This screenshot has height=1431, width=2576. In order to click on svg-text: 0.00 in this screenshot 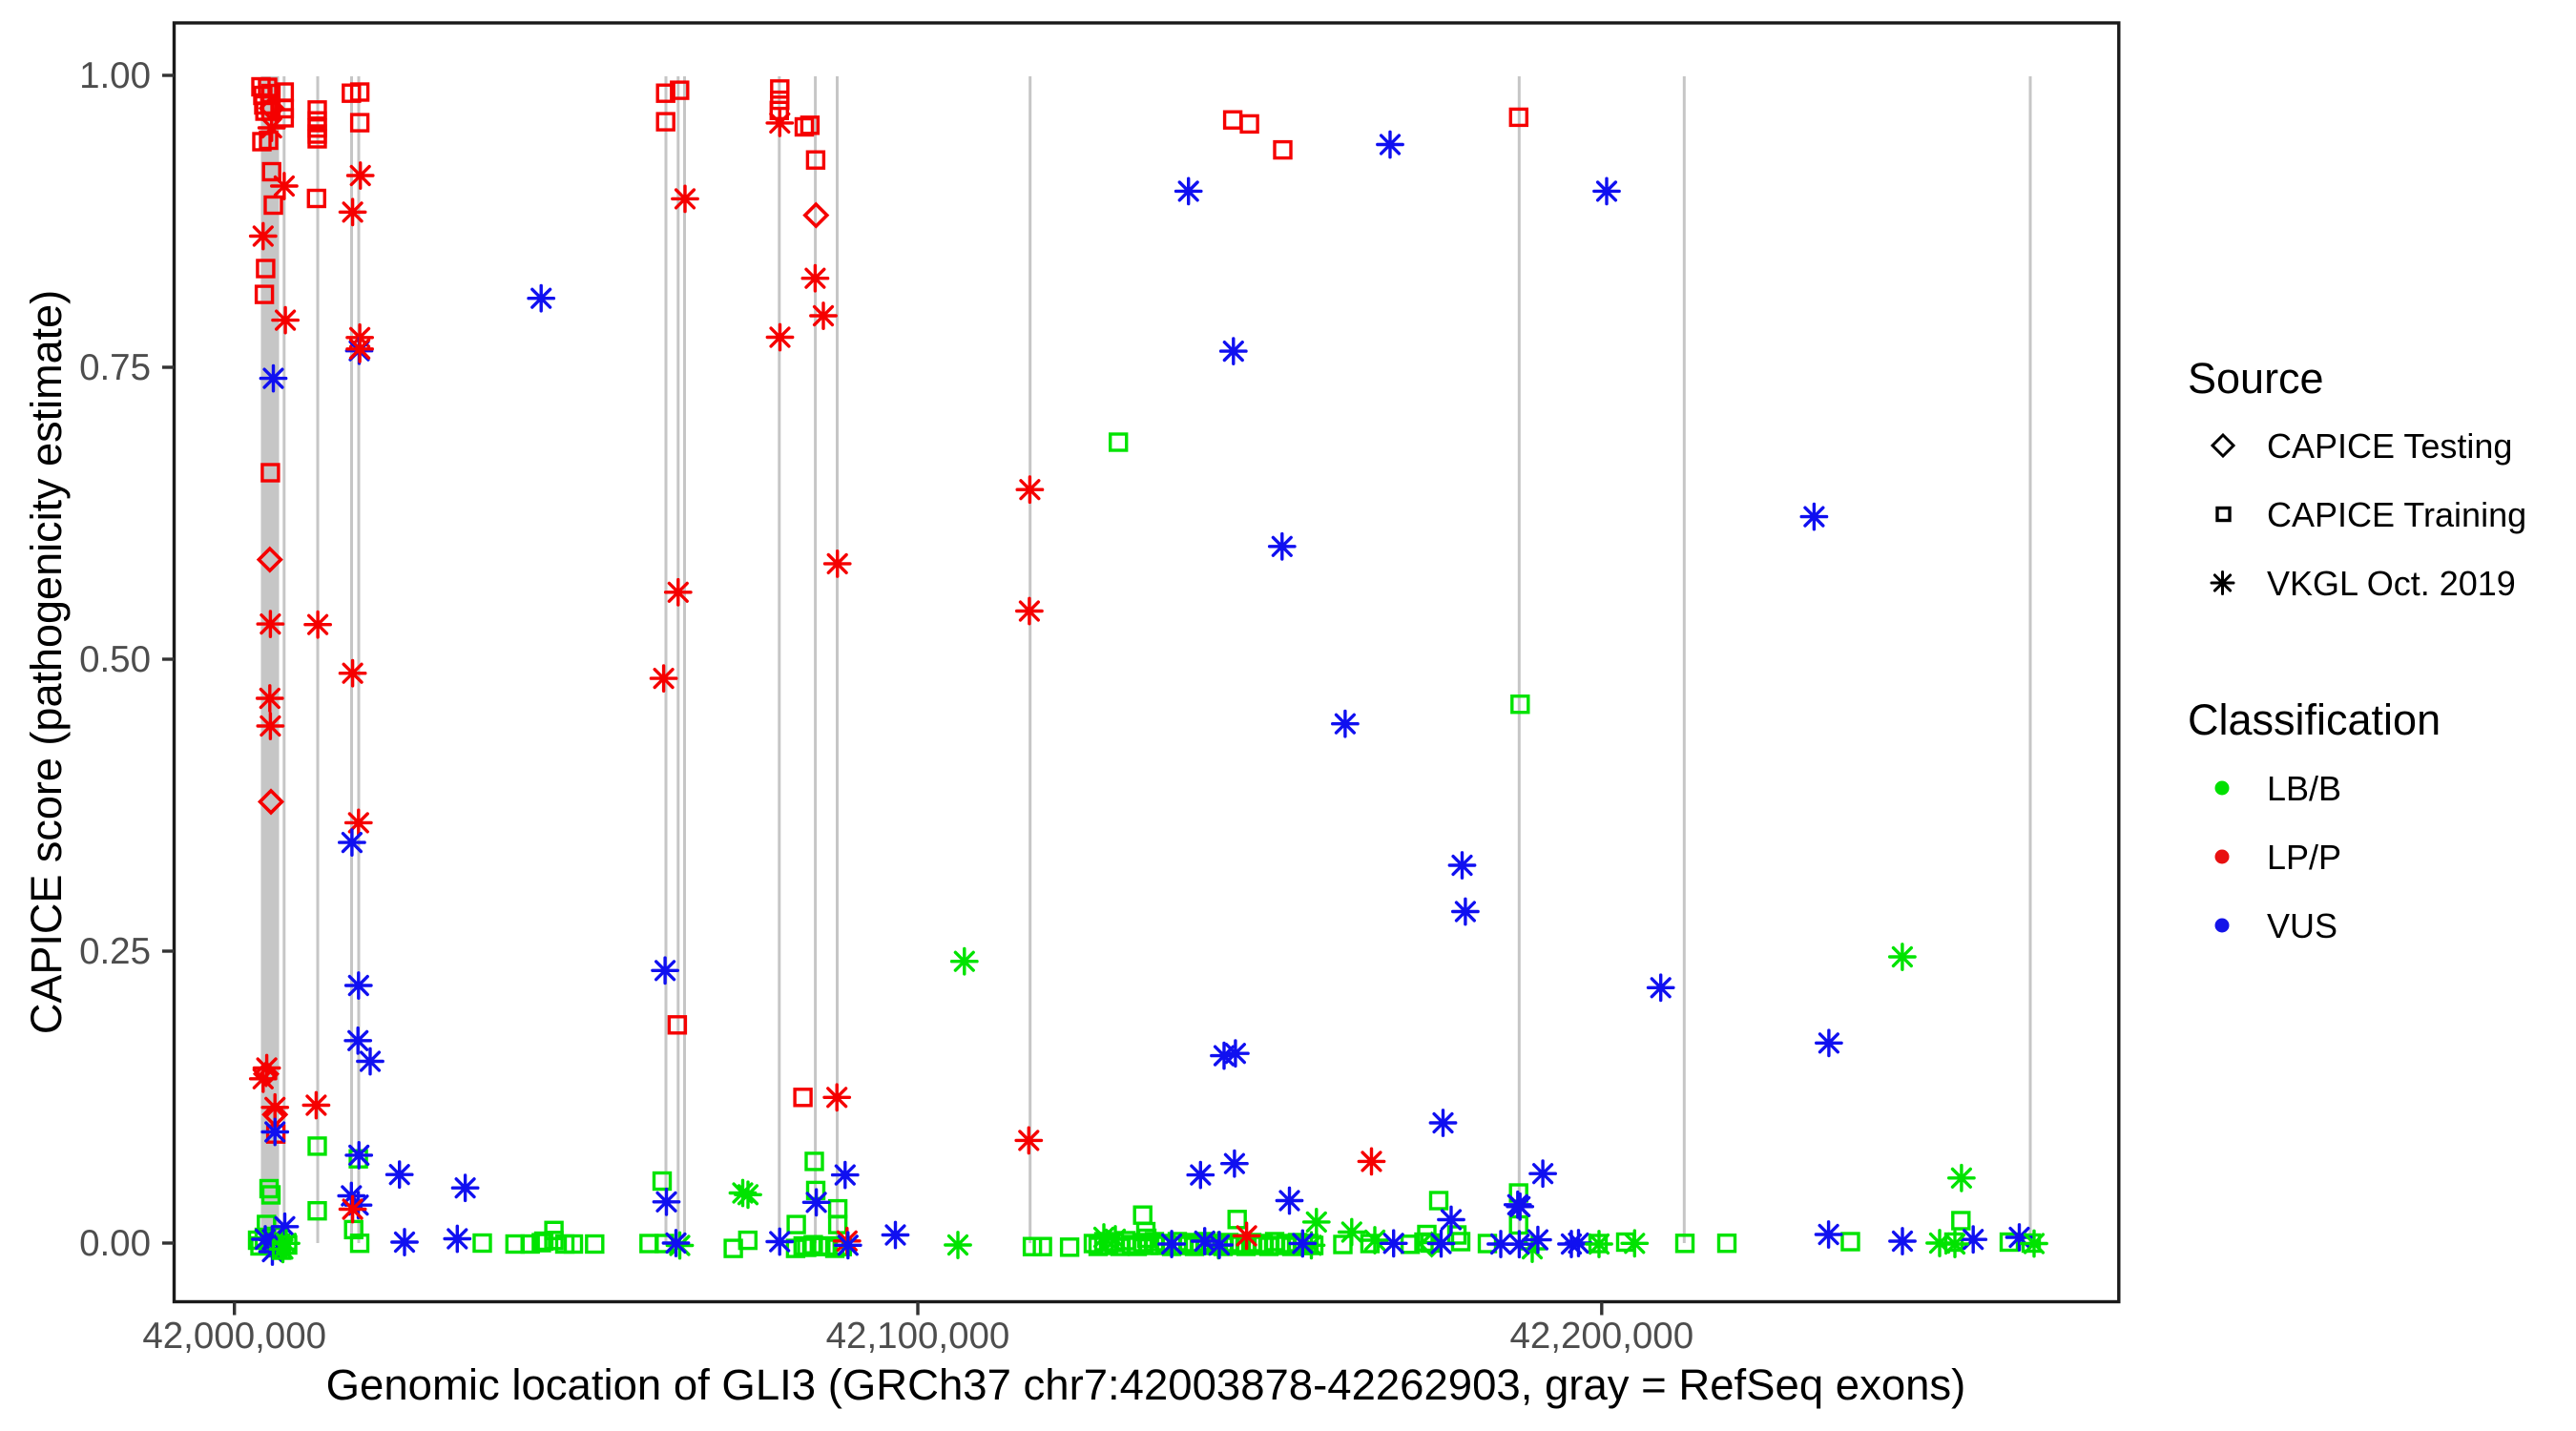, I will do `click(115, 1243)`.